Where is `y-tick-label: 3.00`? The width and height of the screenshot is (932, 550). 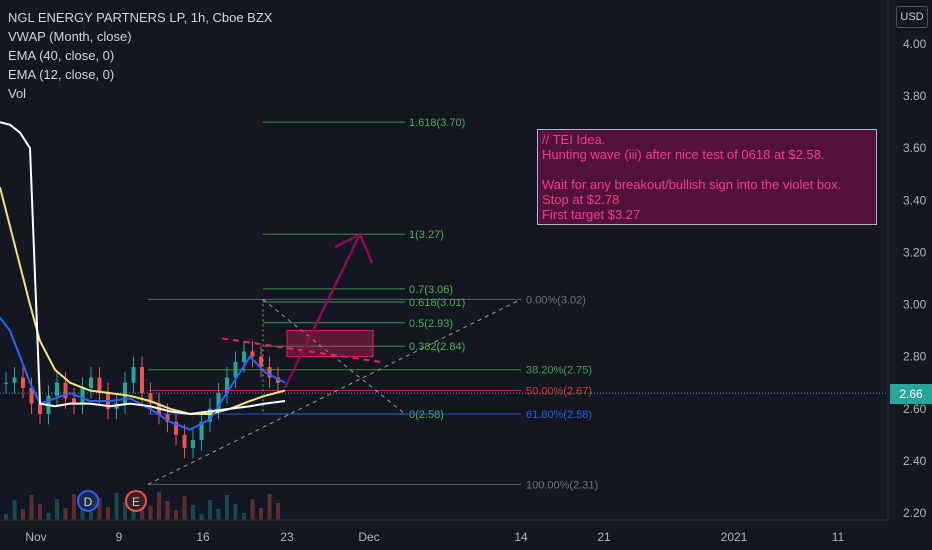 y-tick-label: 3.00 is located at coordinates (915, 305).